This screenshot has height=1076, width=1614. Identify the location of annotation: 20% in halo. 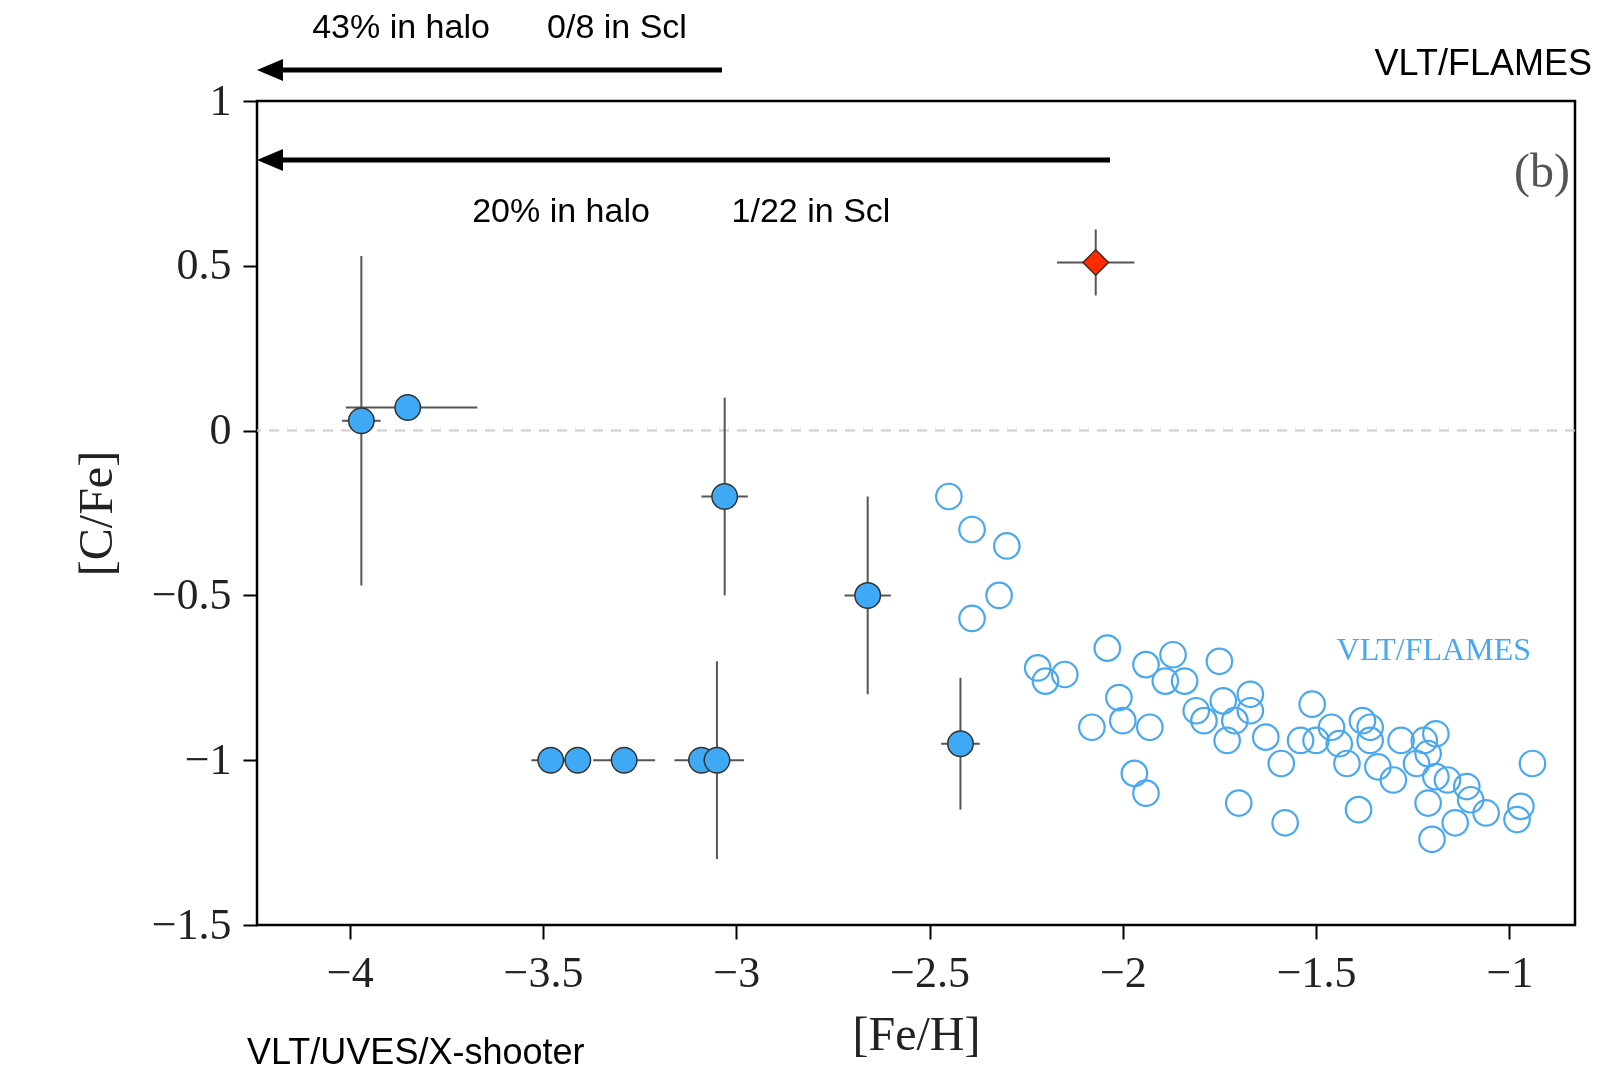
(561, 210).